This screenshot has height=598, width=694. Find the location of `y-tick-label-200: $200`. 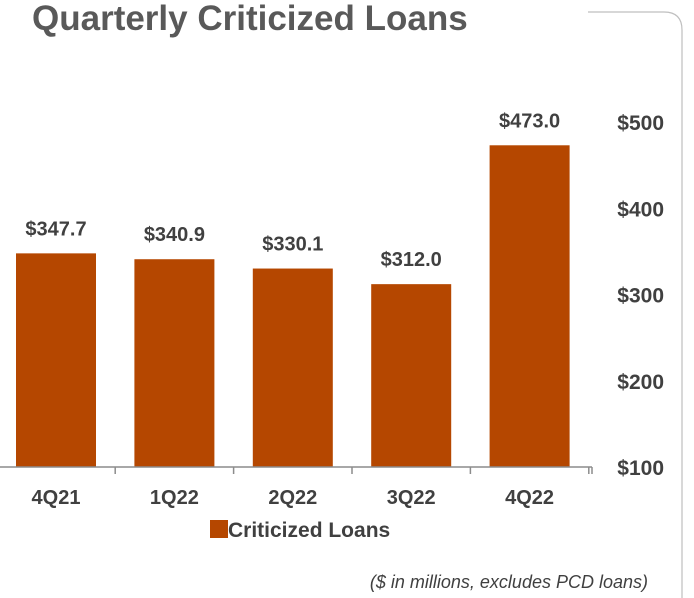

y-tick-label-200: $200 is located at coordinates (640, 382).